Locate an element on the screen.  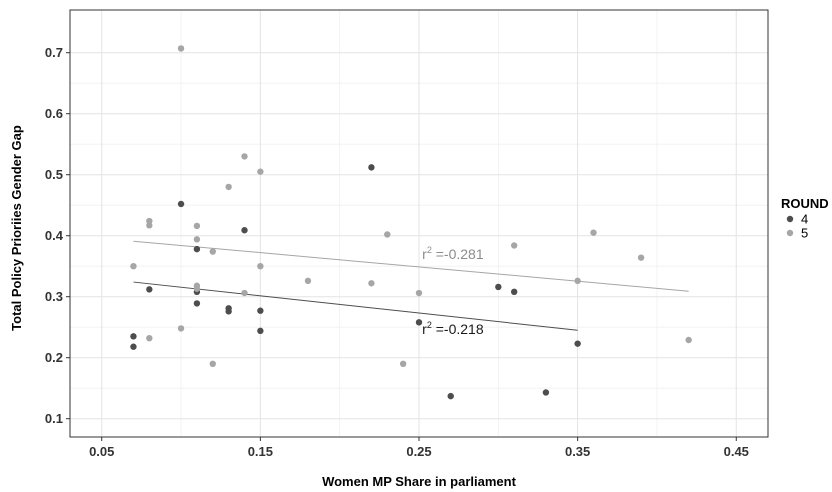
y-tick-label: 0.2 is located at coordinates (54, 357).